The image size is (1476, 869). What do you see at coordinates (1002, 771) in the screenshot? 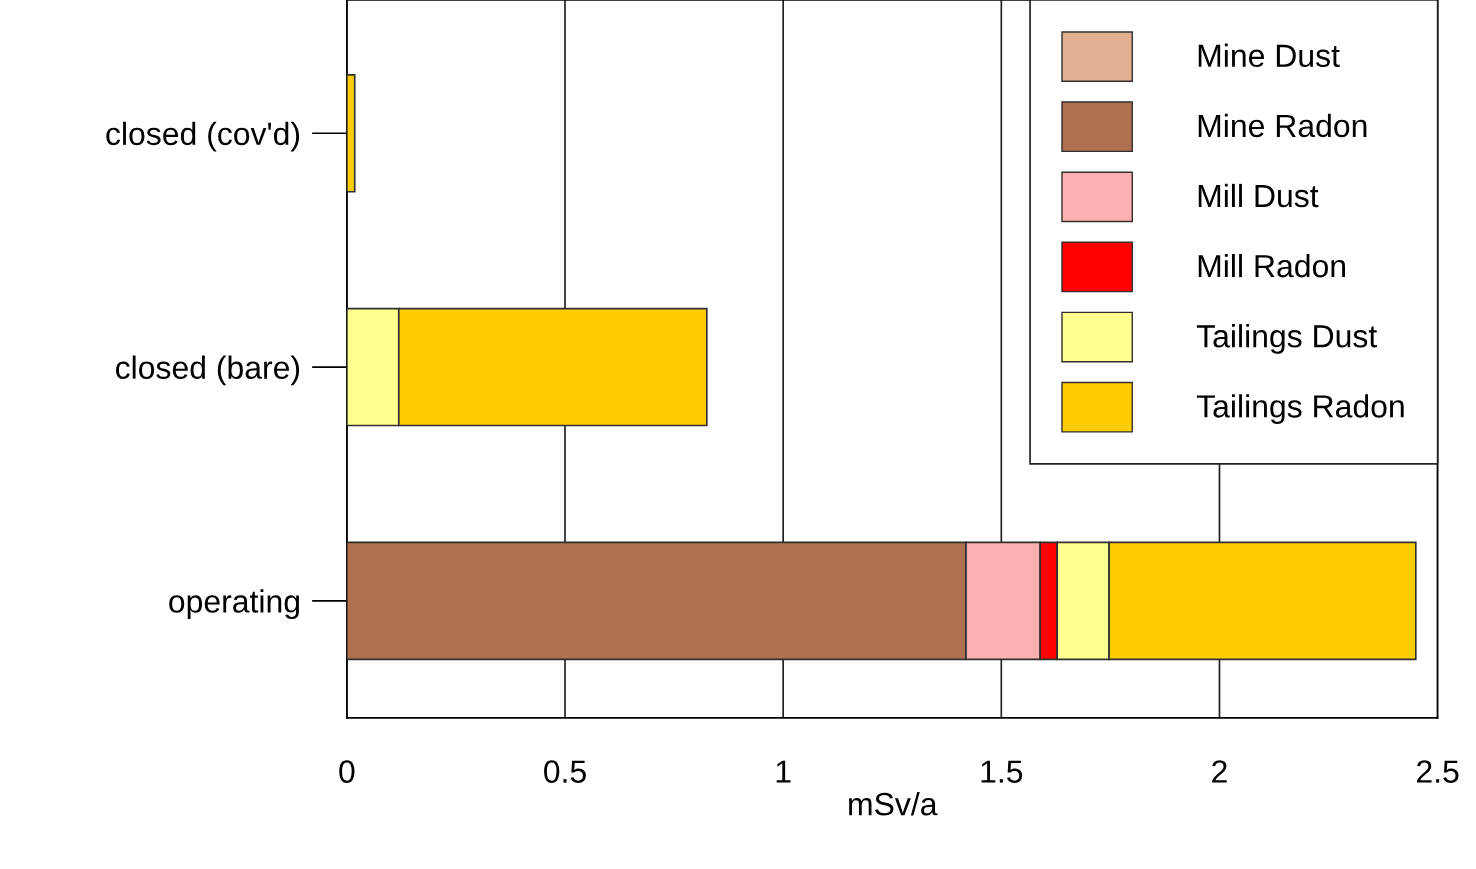
I see `x-tick-label: 1.5` at bounding box center [1002, 771].